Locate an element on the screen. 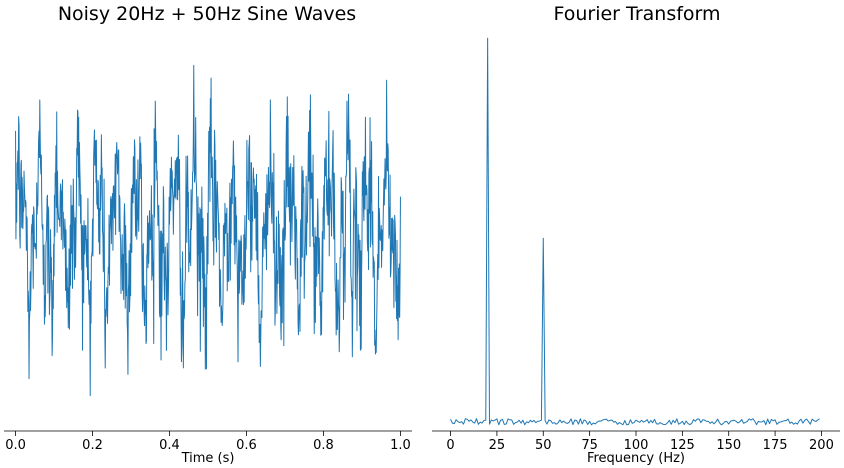  x-tick-label: 175 is located at coordinates (775, 445).